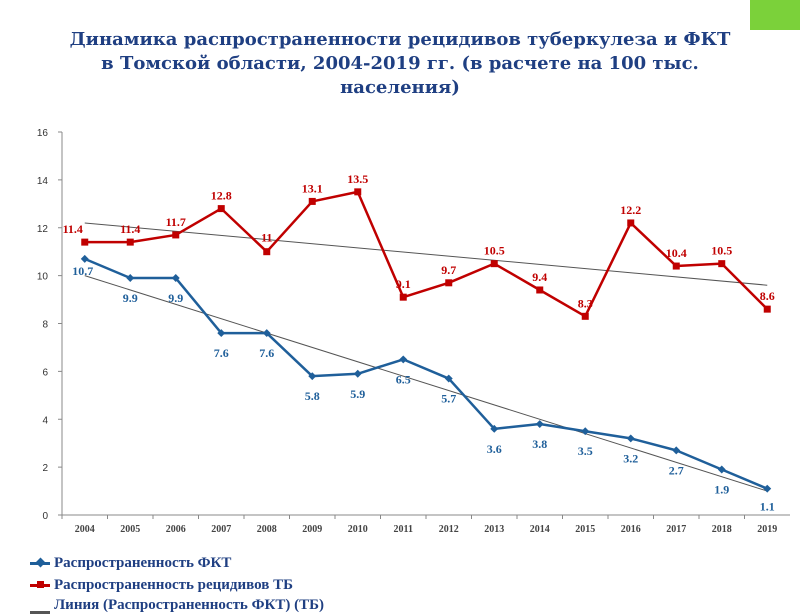  Describe the element at coordinates (676, 470) in the screenshot. I see `data-label-fkt: 2.7` at that location.